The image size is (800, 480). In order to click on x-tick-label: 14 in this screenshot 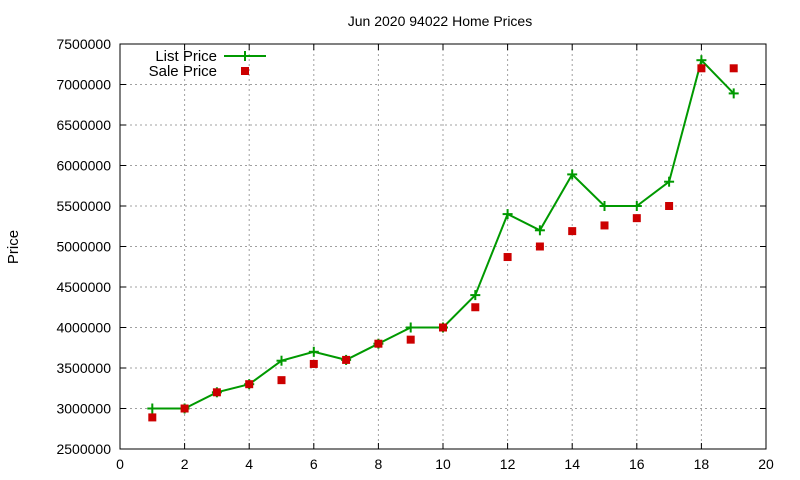, I will do `click(572, 464)`.